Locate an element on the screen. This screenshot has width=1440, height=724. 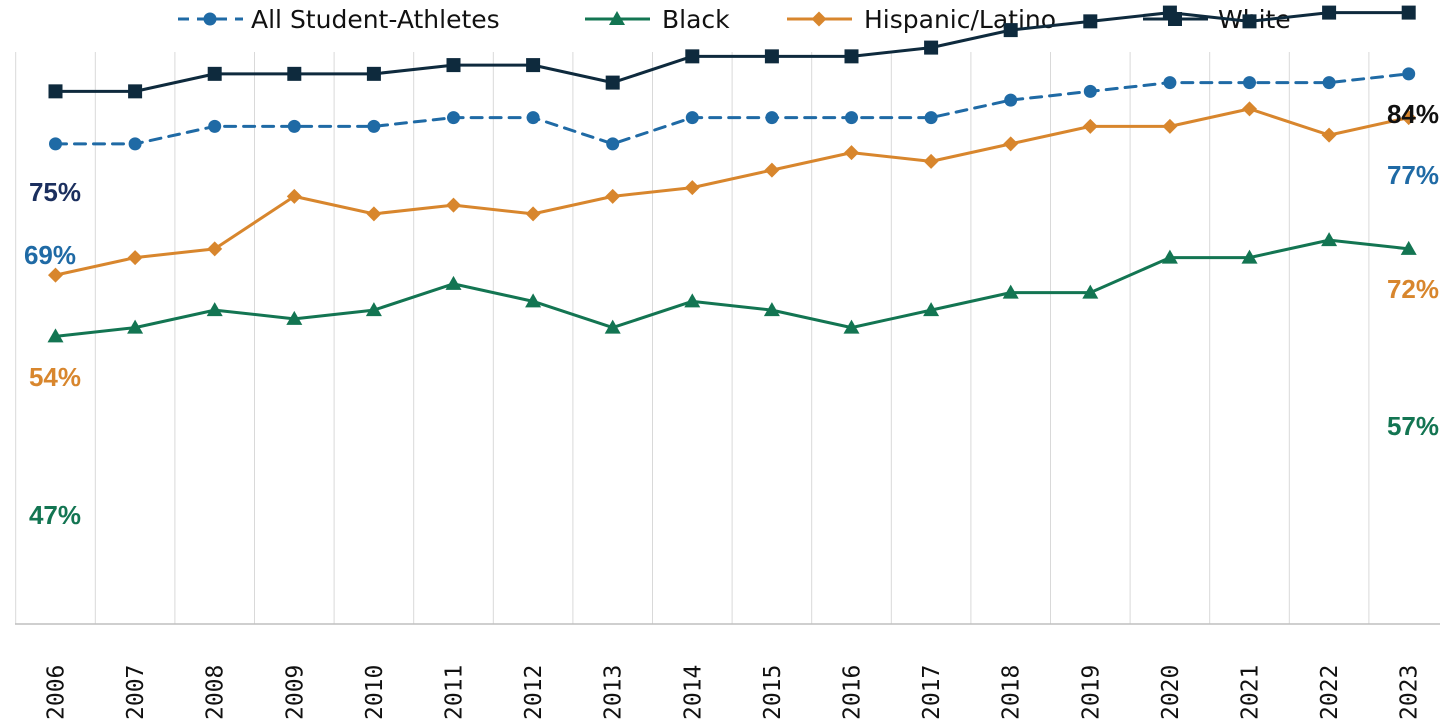
x-tick-label: 2017 is located at coordinates (932, 692).